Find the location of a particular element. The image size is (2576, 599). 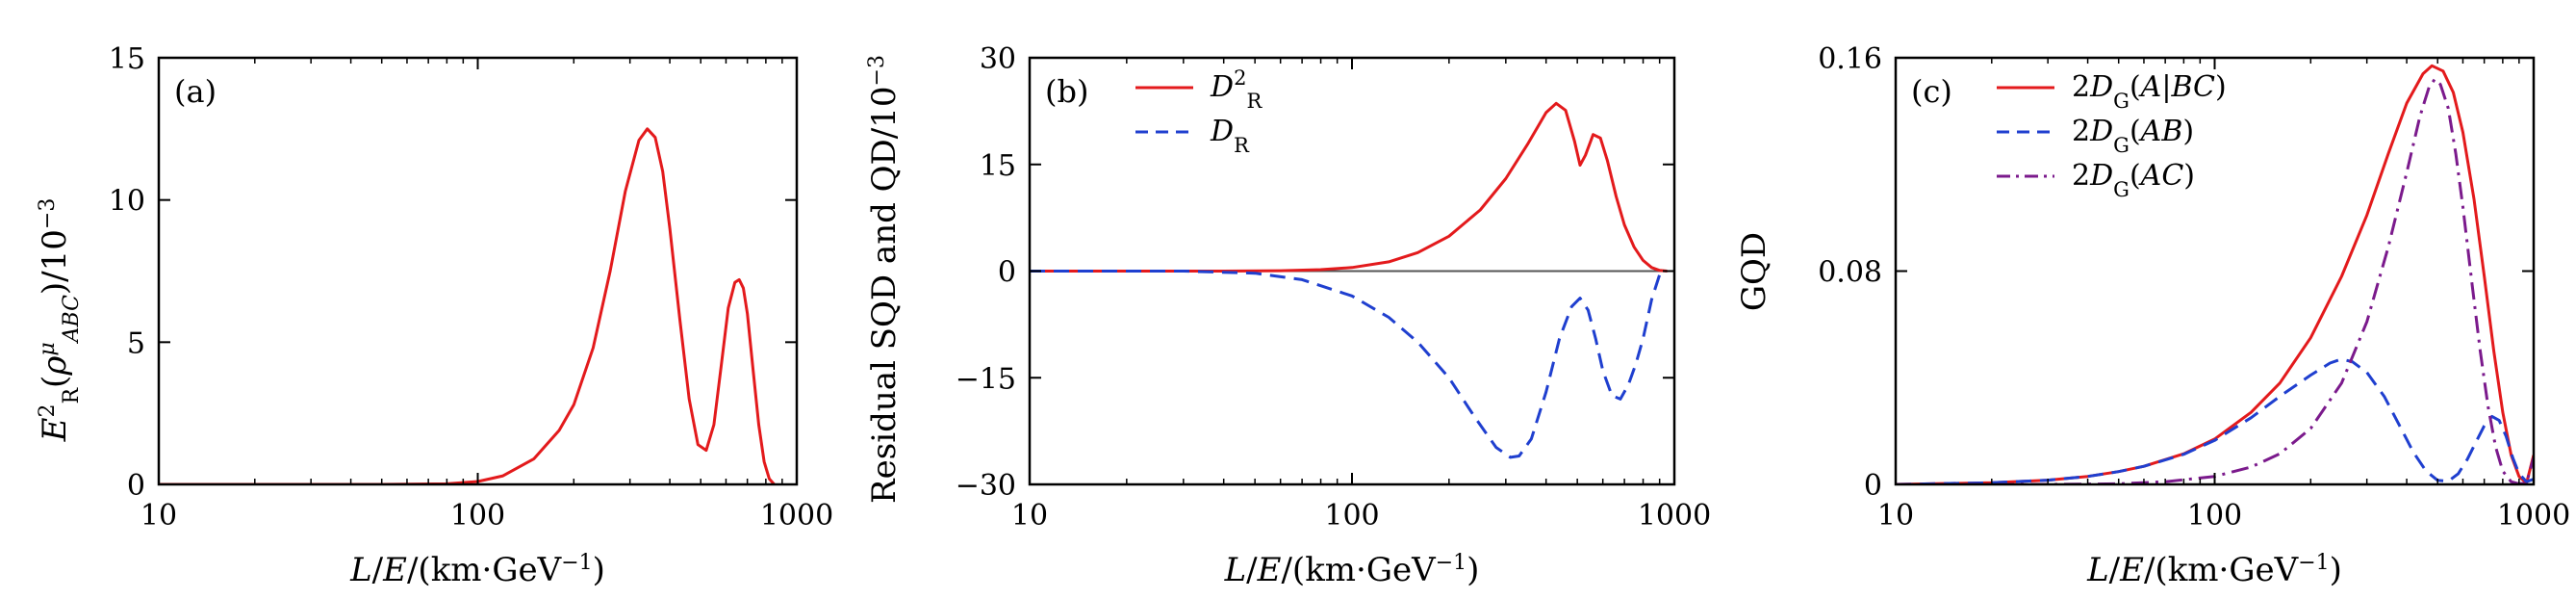

y-axis-title: E2R(ρμABC)/10−3 is located at coordinates (60, 320).